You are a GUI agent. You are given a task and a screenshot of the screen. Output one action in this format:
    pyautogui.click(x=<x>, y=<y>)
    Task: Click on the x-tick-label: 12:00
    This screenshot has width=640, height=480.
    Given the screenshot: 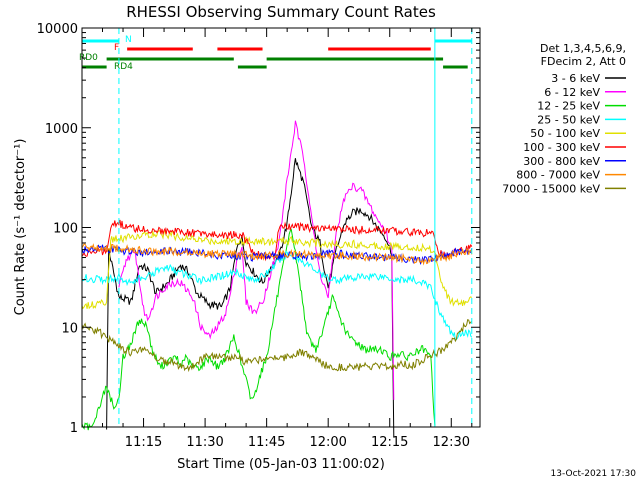 What is the action you would take?
    pyautogui.click(x=327, y=442)
    